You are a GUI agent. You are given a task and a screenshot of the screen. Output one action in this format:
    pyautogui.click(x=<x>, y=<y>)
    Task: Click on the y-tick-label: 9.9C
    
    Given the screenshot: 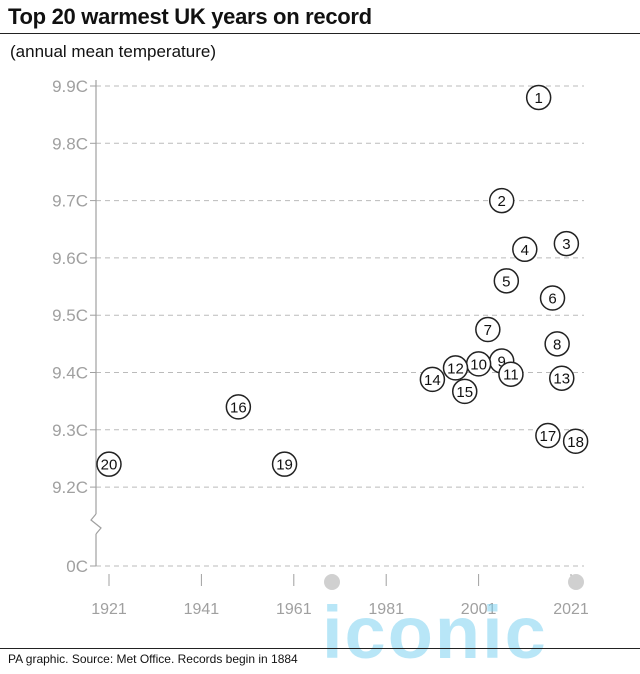 What is the action you would take?
    pyautogui.click(x=70, y=86)
    